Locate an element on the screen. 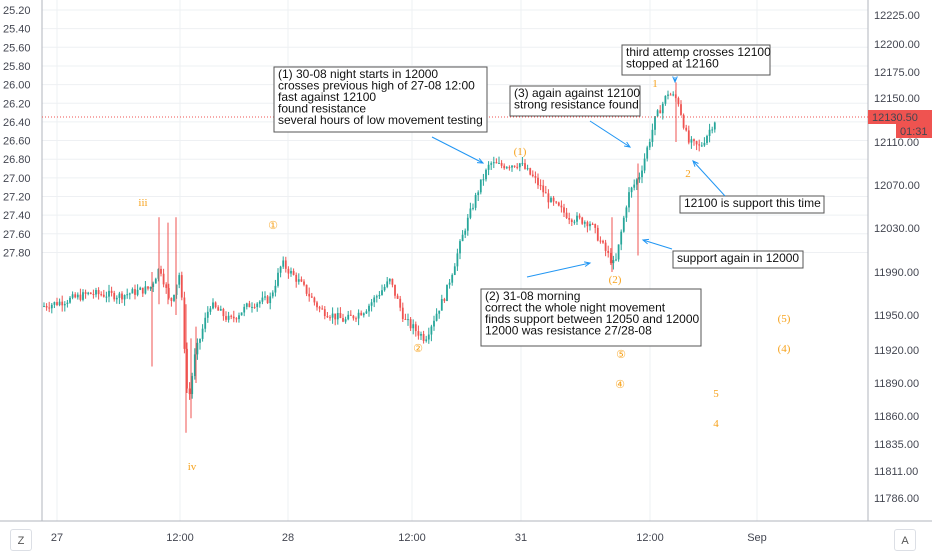  right-tick-label: 12225.00 is located at coordinates (897, 16).